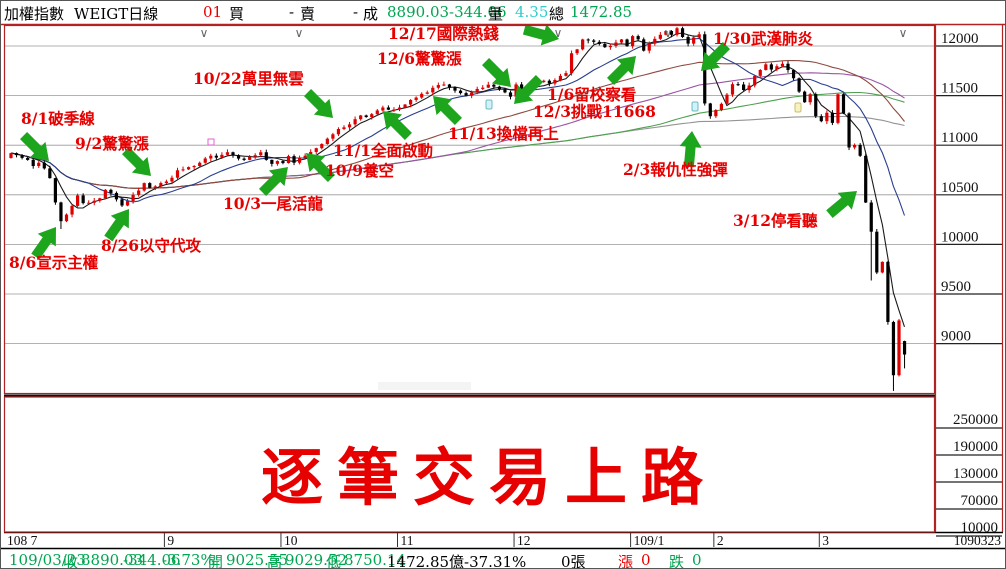  I want to click on svg-text: 11000, so click(959, 138).